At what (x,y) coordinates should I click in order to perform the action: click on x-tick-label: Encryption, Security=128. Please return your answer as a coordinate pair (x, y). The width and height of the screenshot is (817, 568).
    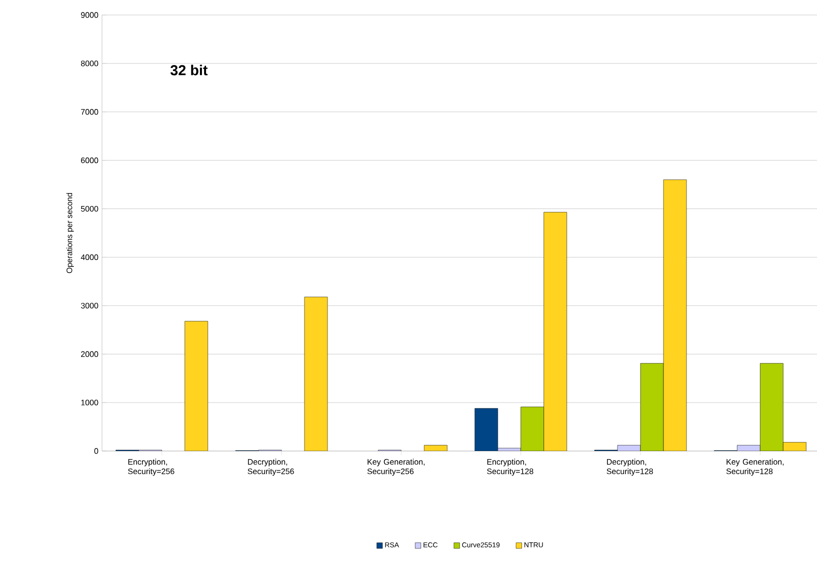
    Looking at the image, I should click on (510, 467).